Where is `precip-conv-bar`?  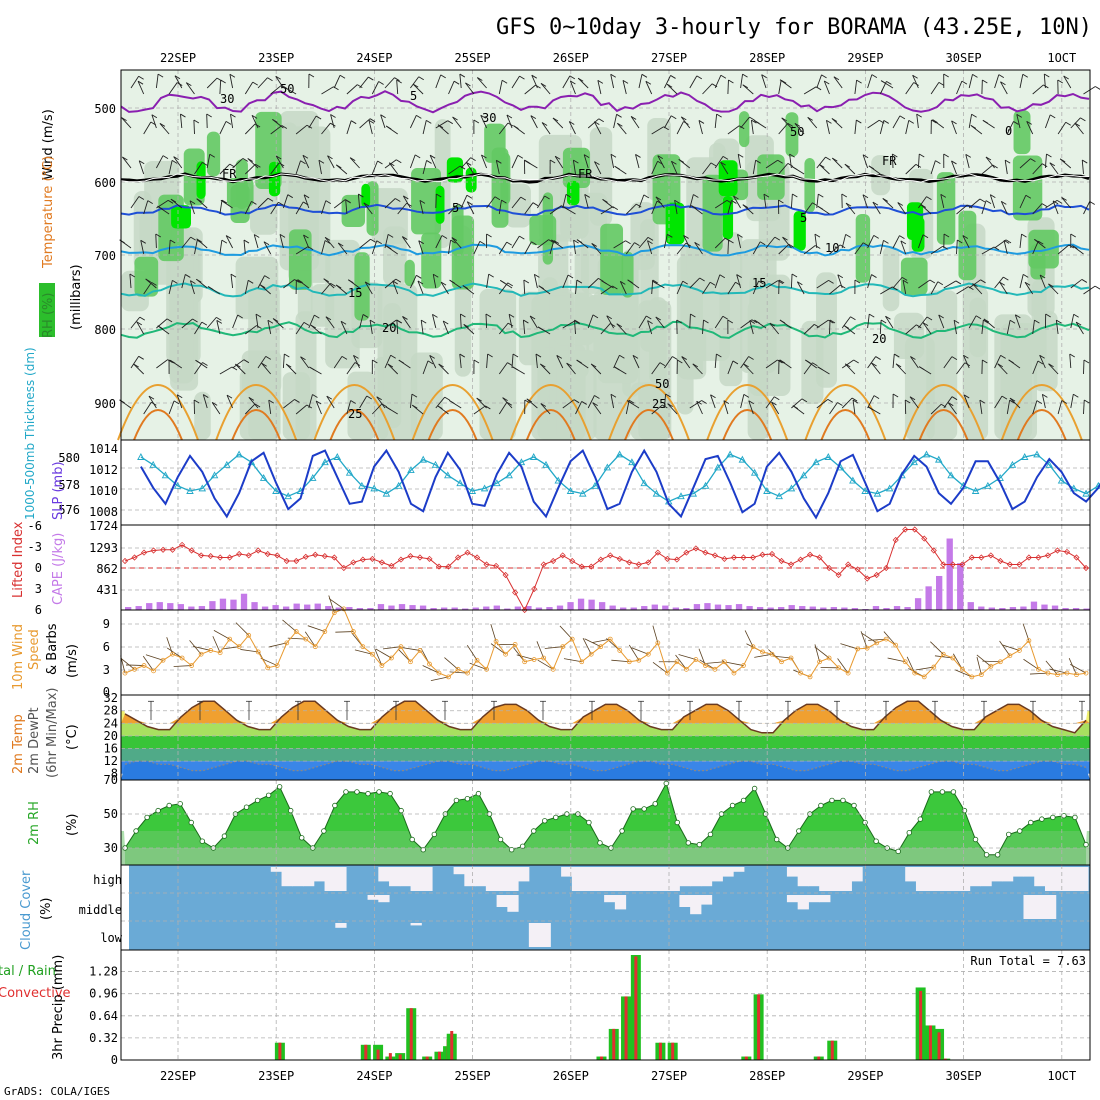
precip-conv-bar is located at coordinates (280, 1051).